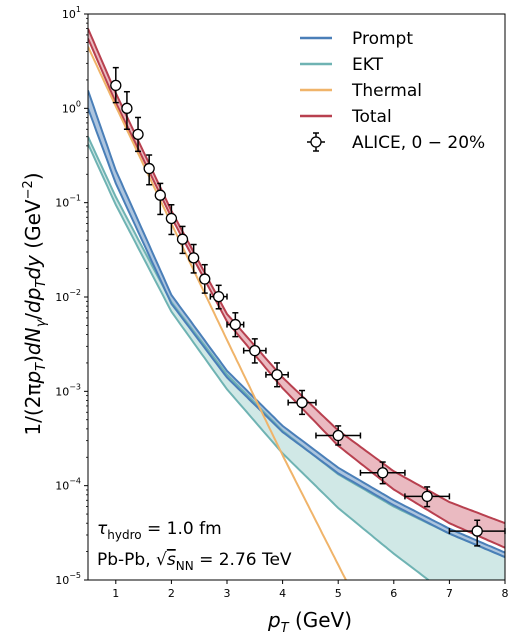  I want to click on legend-label: ALICE, 0 − 20%, so click(418, 143).